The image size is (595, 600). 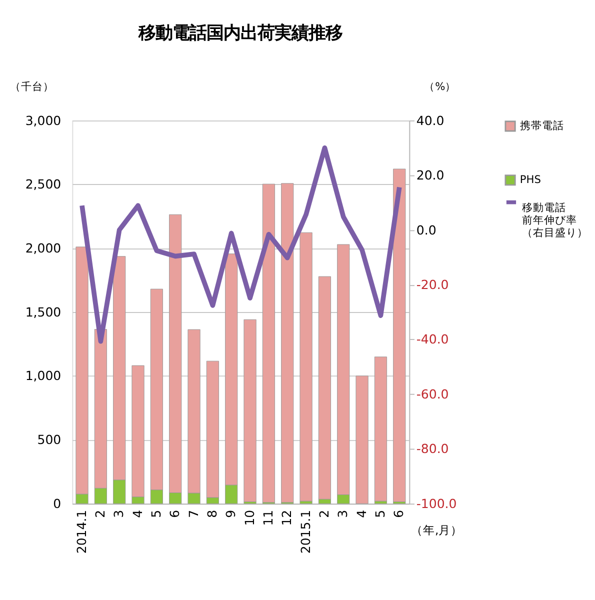 What do you see at coordinates (49, 440) in the screenshot?
I see `y-tick-label: 500` at bounding box center [49, 440].